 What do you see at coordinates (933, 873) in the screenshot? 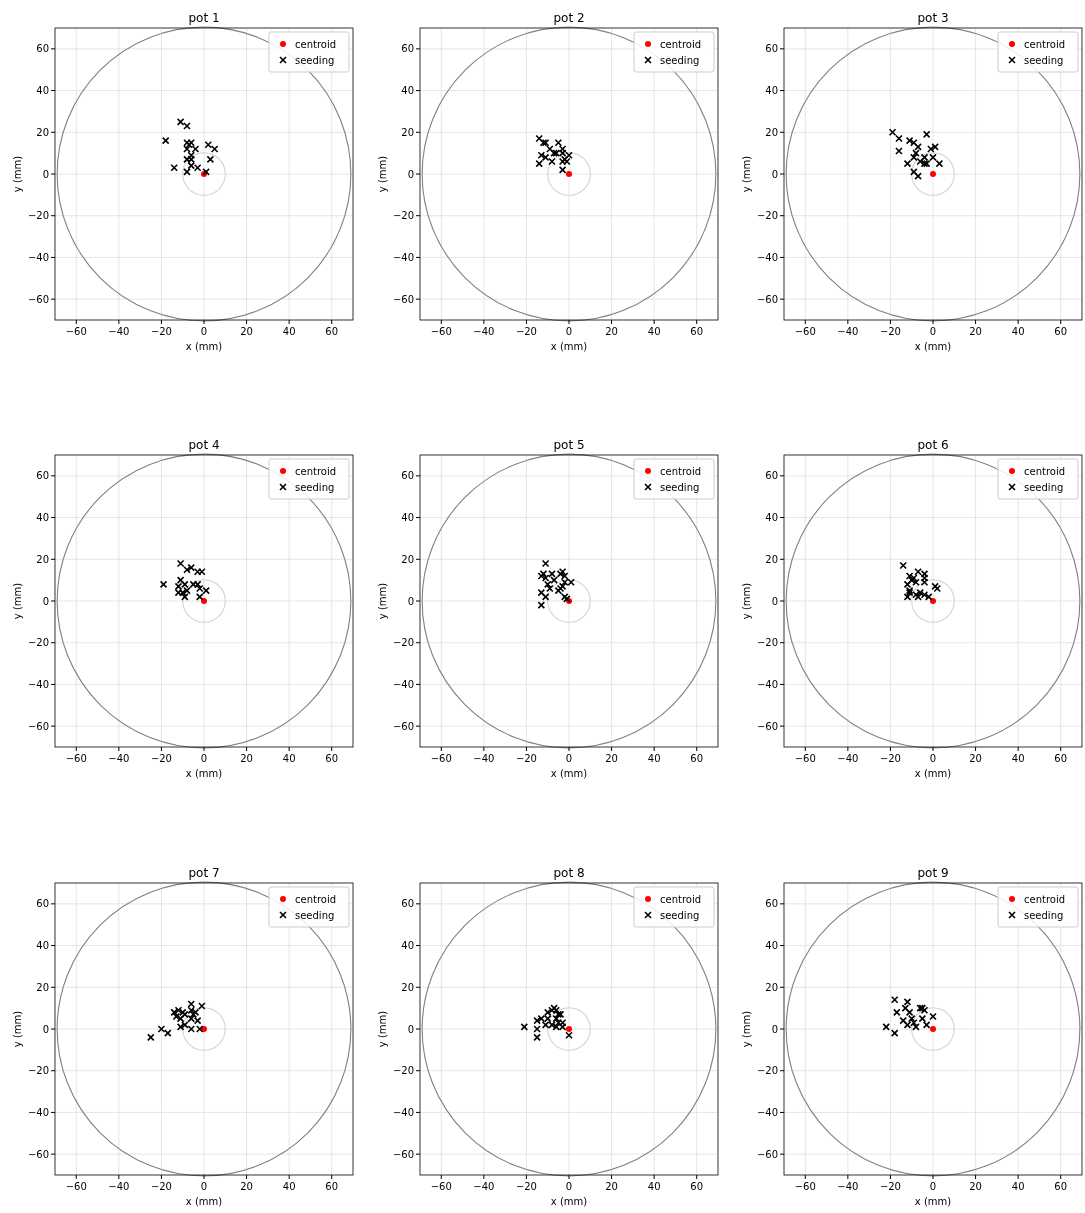
I see `chart-title: pot 9` at bounding box center [933, 873].